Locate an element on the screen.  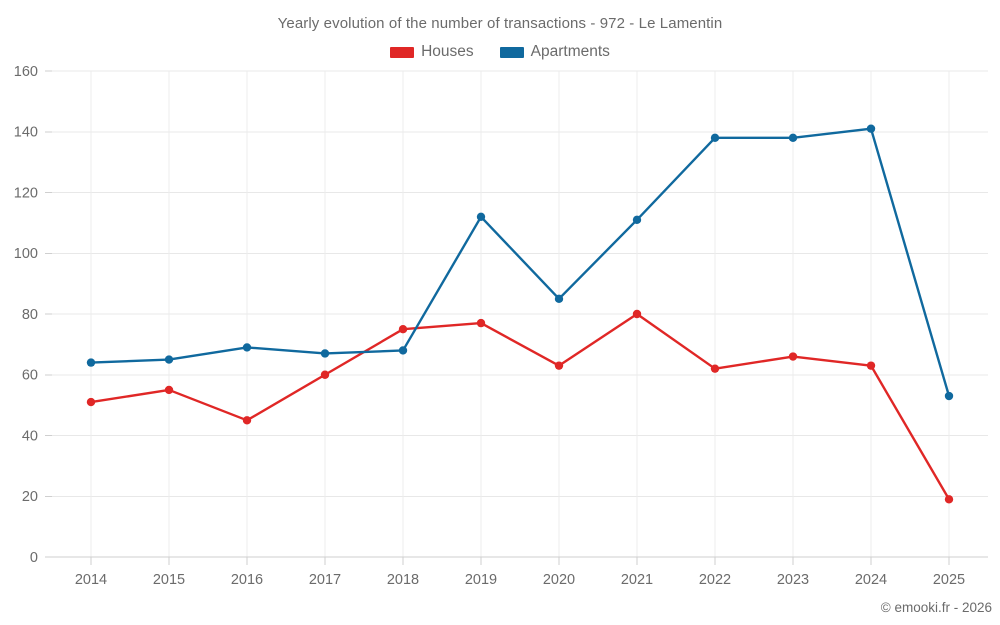
x-axis-tick-label: 2023 is located at coordinates (793, 580).